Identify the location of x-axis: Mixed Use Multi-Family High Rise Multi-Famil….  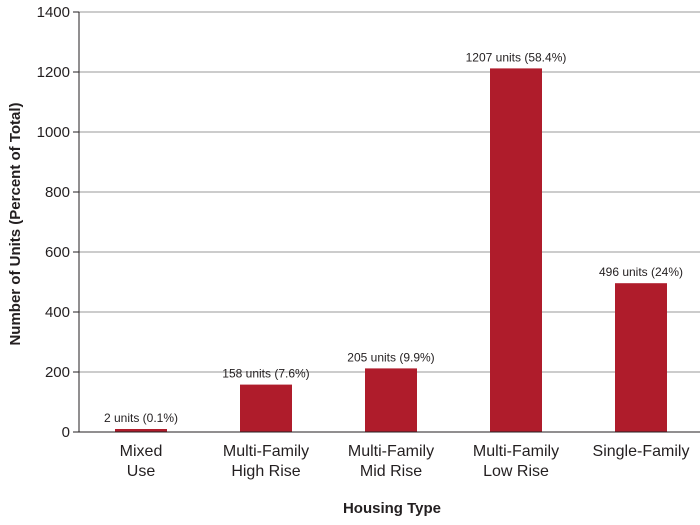
(389, 455).